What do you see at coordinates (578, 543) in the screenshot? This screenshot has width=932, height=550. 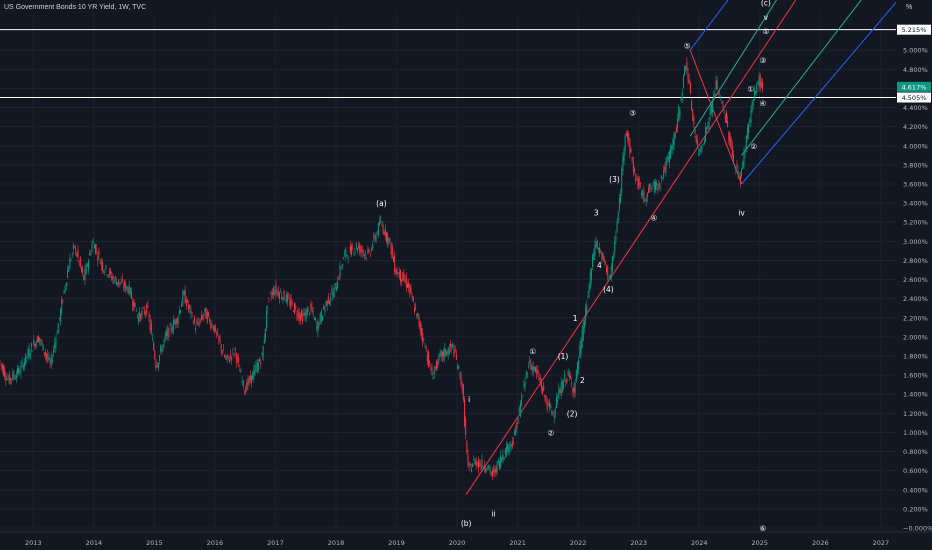 I see `x-tick-label: 2022` at bounding box center [578, 543].